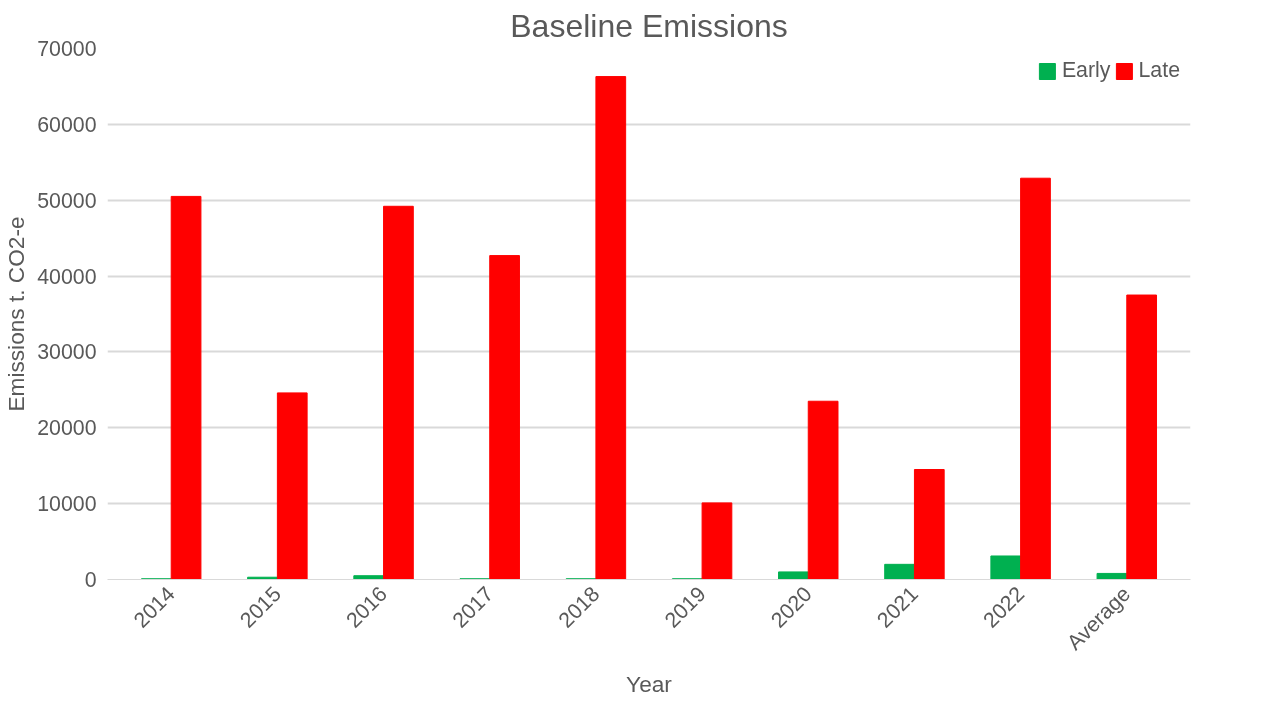  What do you see at coordinates (67, 49) in the screenshot?
I see `y-tick-label: 70000` at bounding box center [67, 49].